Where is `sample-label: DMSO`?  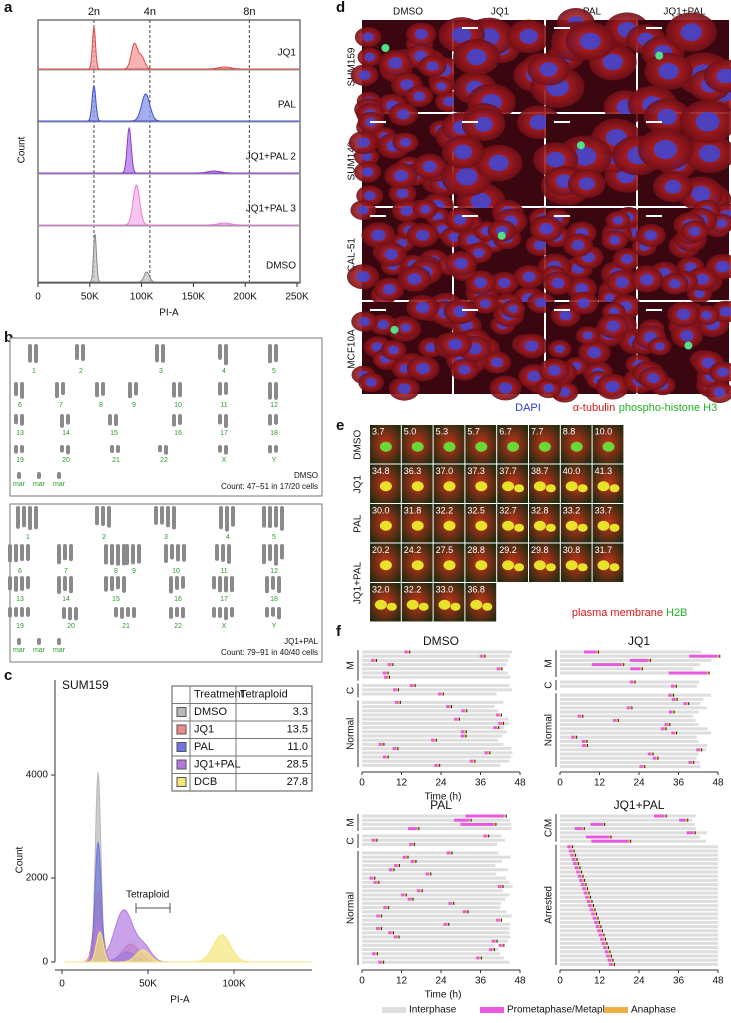
sample-label: DMSO is located at coordinates (281, 266).